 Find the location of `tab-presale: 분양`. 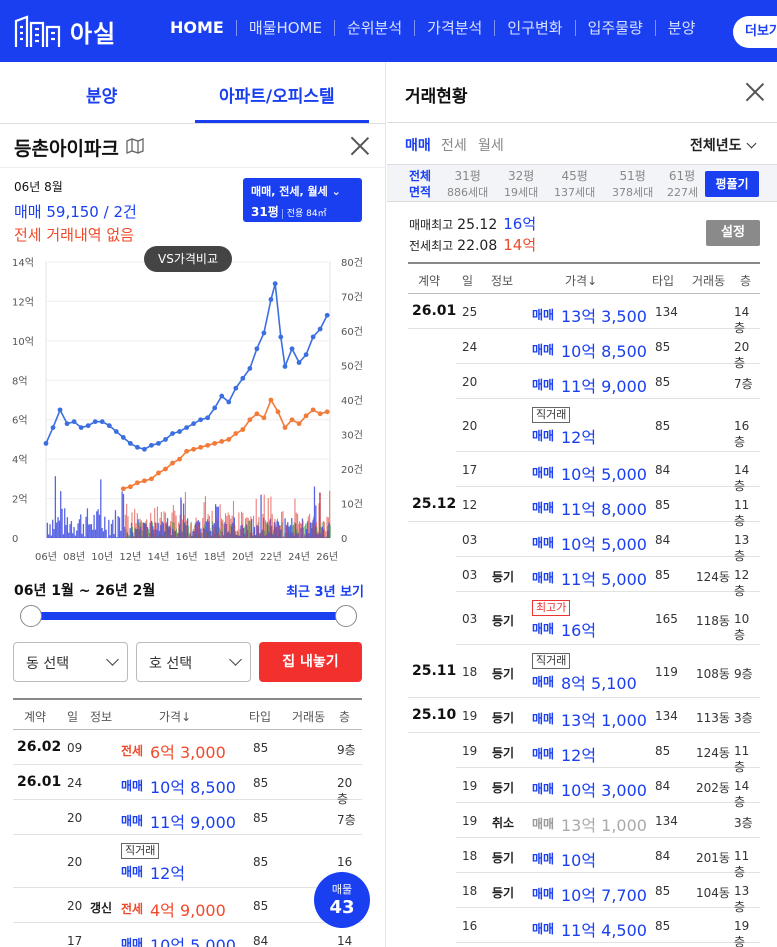

tab-presale: 분양 is located at coordinates (102, 97).